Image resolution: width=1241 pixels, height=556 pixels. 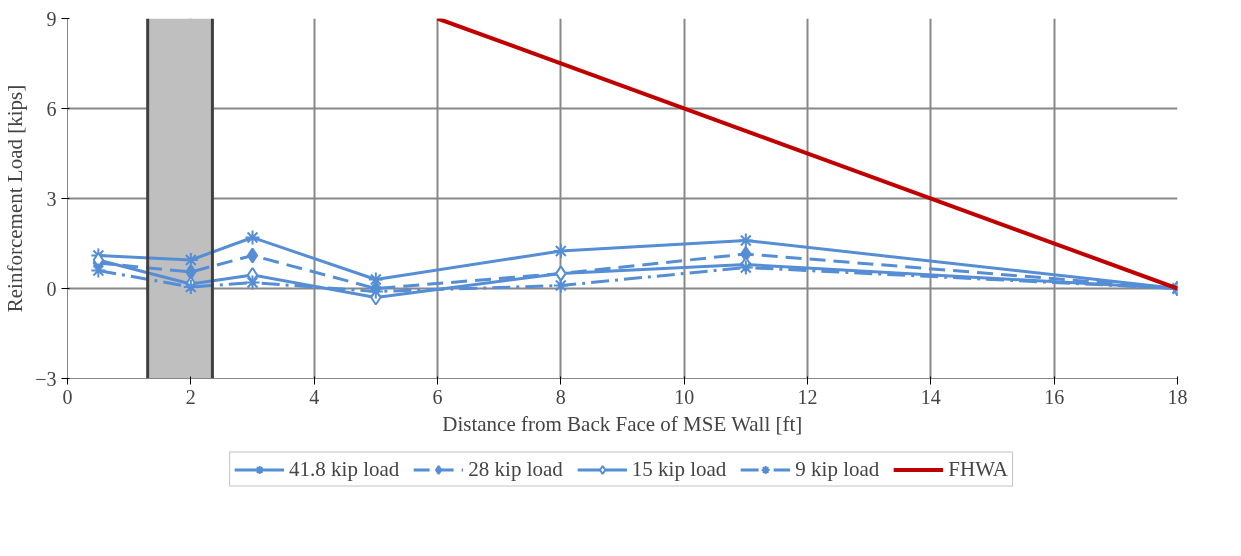 I want to click on x-axis-title: Distance from Back Face of MSE Wall [ft], so click(x=622, y=423).